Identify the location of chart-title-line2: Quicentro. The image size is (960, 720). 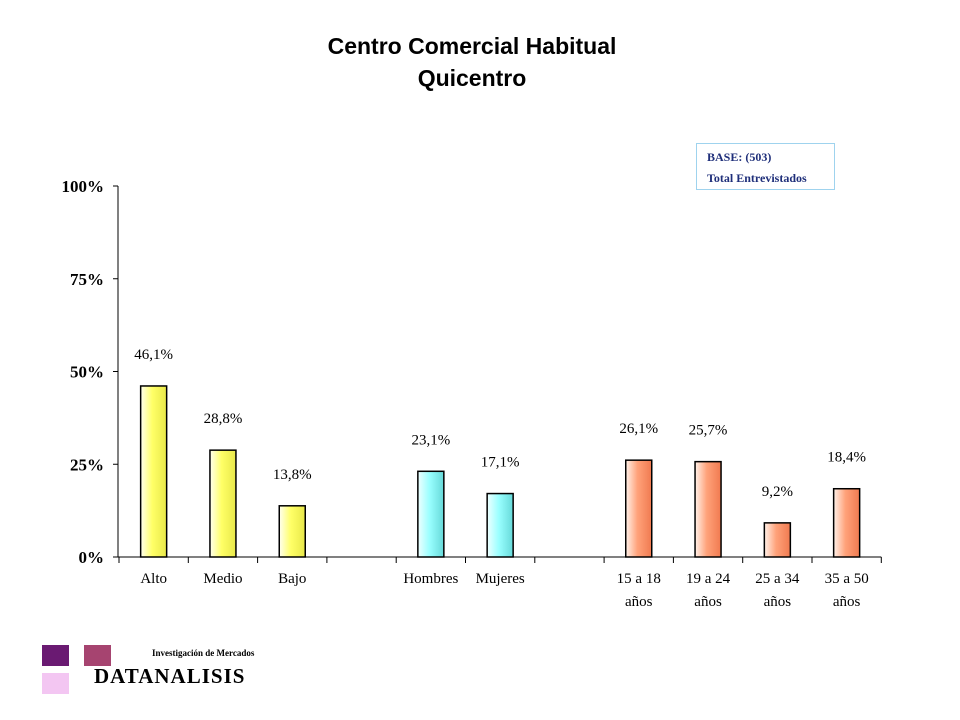
(472, 78).